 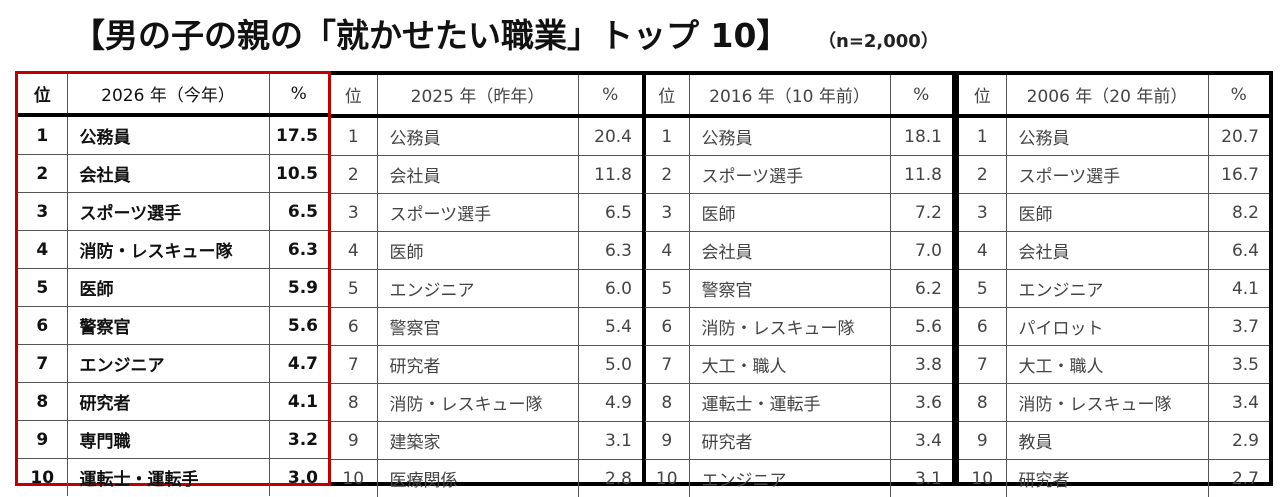 I want to click on table-row: 3 医師 7.2, so click(x=798, y=212).